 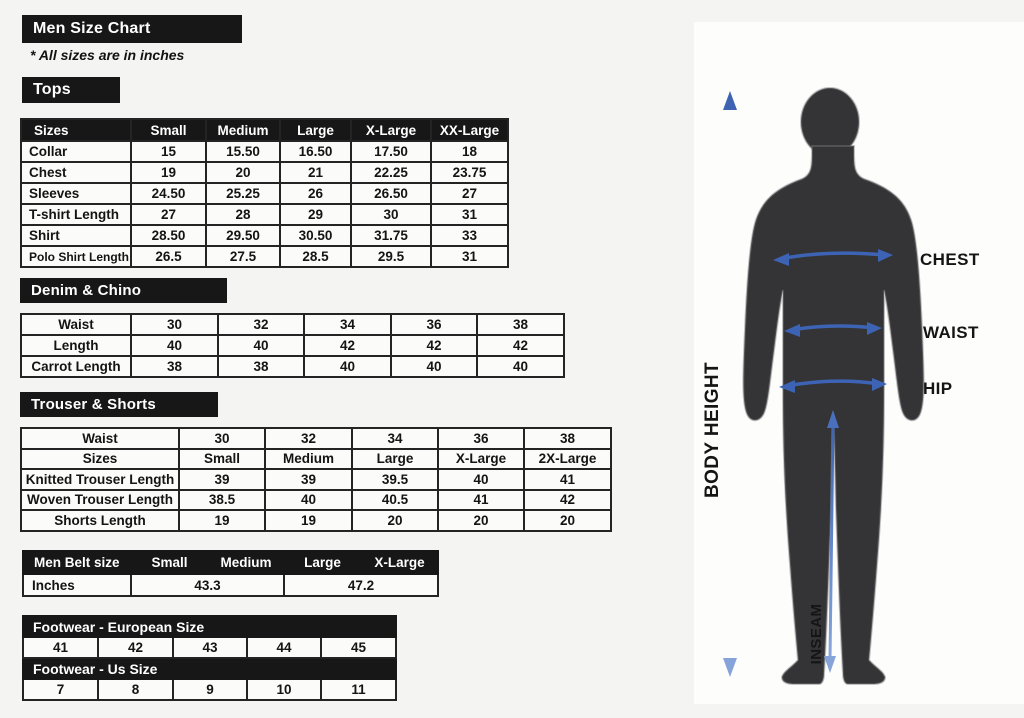 What do you see at coordinates (395, 458) in the screenshot?
I see `cell: Large` at bounding box center [395, 458].